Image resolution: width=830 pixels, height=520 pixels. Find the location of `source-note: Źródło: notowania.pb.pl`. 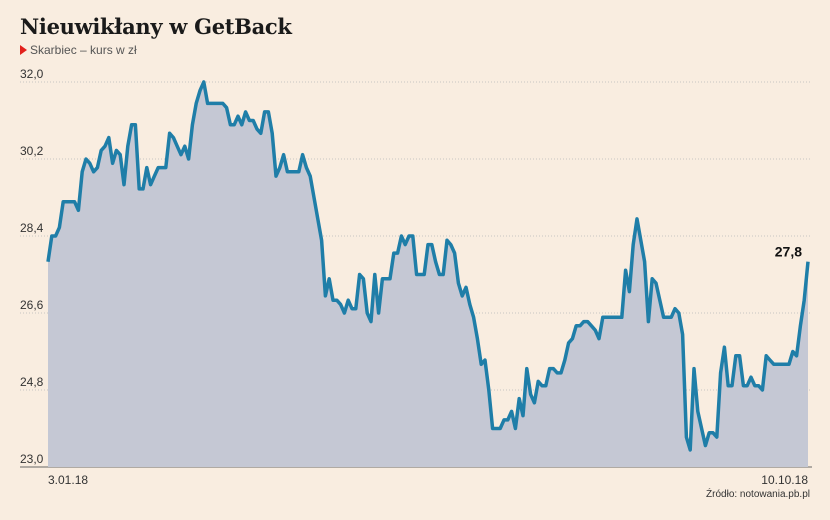

source-note: Źródło: notowania.pb.pl is located at coordinates (758, 494).